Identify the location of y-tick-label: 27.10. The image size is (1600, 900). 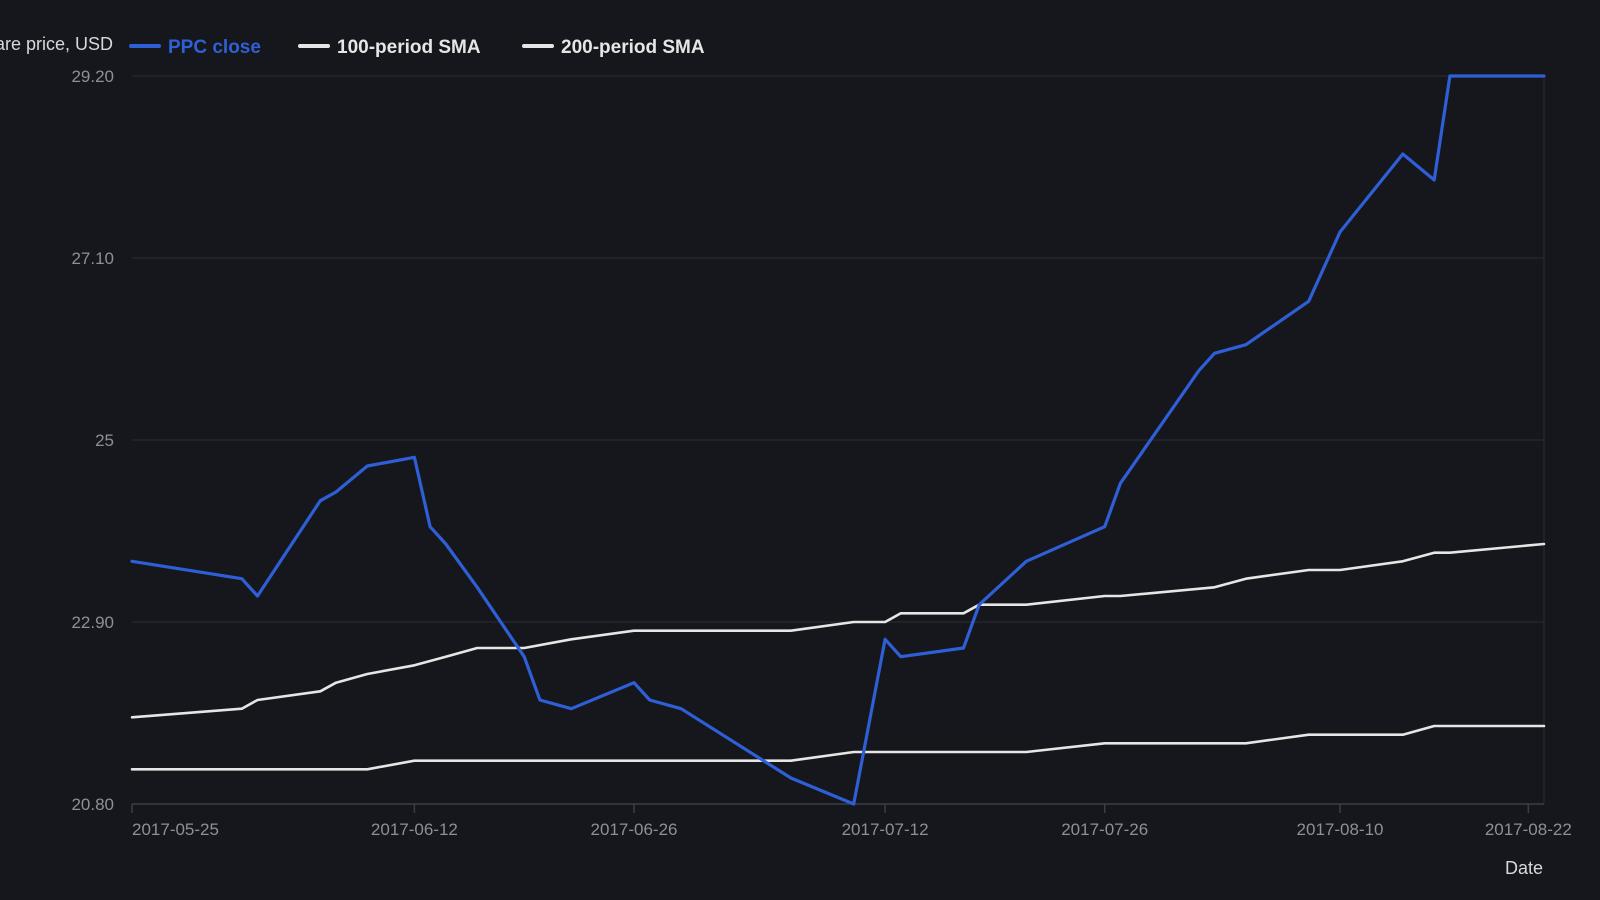
(92, 258).